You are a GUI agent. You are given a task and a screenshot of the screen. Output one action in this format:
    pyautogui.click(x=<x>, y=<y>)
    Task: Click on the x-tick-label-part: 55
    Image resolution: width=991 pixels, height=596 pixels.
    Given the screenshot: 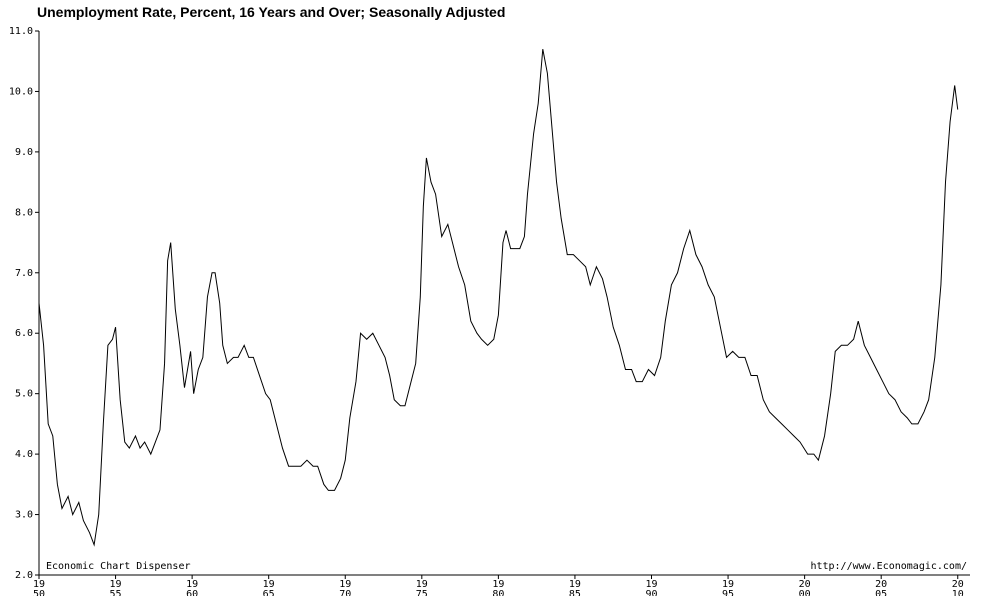 What is the action you would take?
    pyautogui.click(x=116, y=592)
    